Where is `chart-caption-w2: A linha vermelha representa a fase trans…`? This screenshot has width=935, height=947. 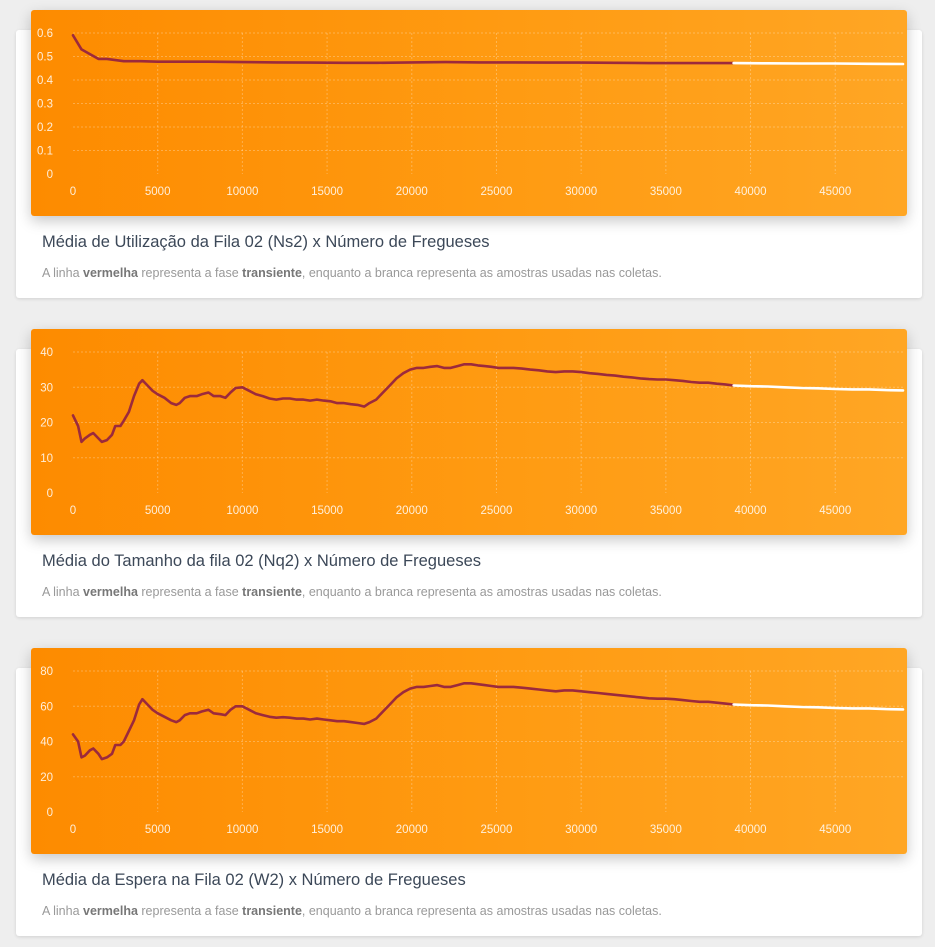 chart-caption-w2: A linha vermelha representa a fase trans… is located at coordinates (352, 911).